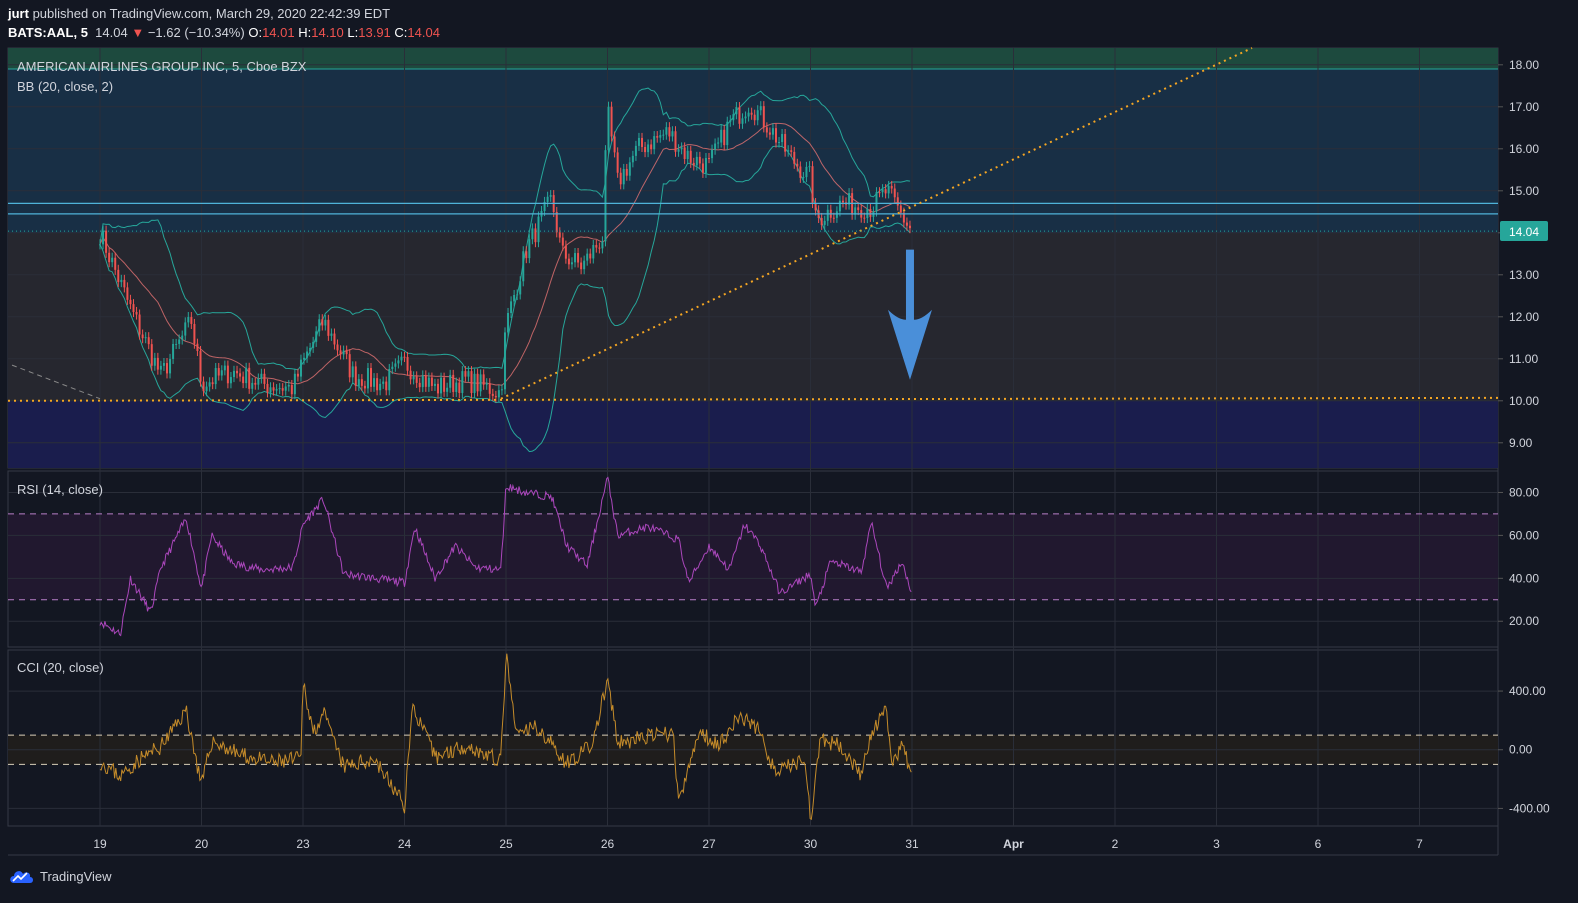 The height and width of the screenshot is (903, 1578). Describe the element at coordinates (303, 844) in the screenshot. I see `x-tick-label: 23` at that location.